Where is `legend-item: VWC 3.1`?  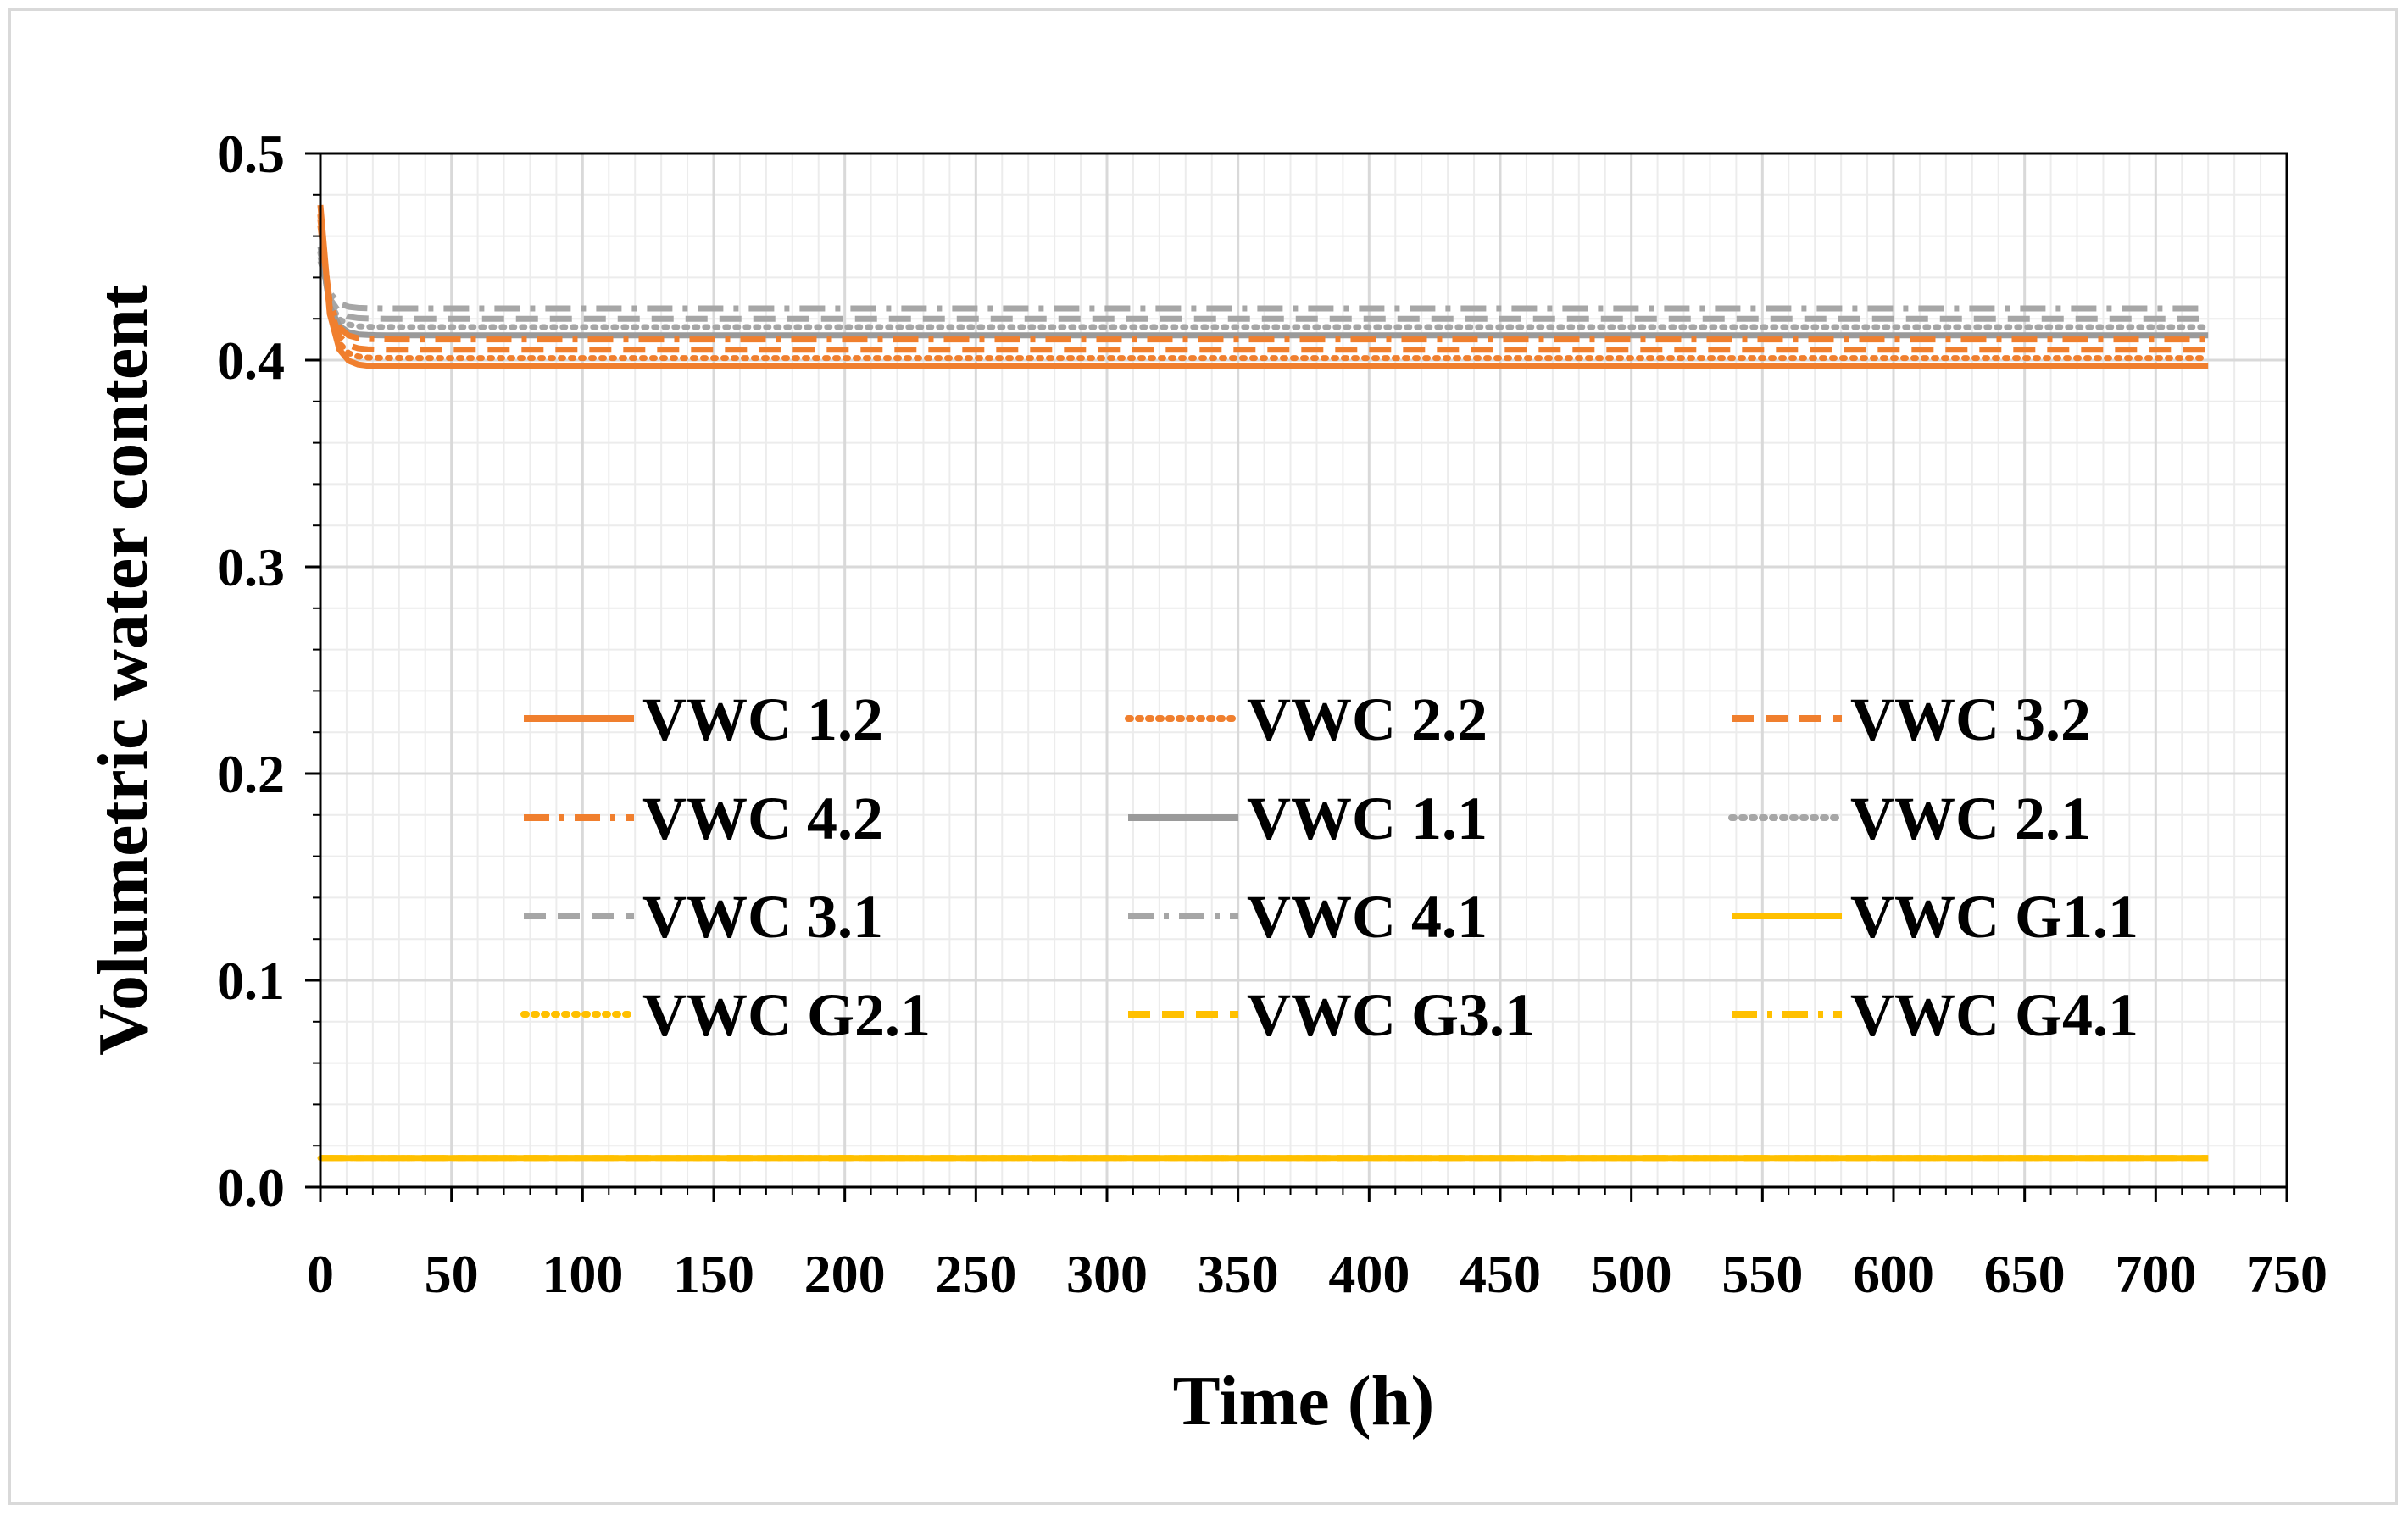 legend-item: VWC 3.1 is located at coordinates (703, 917).